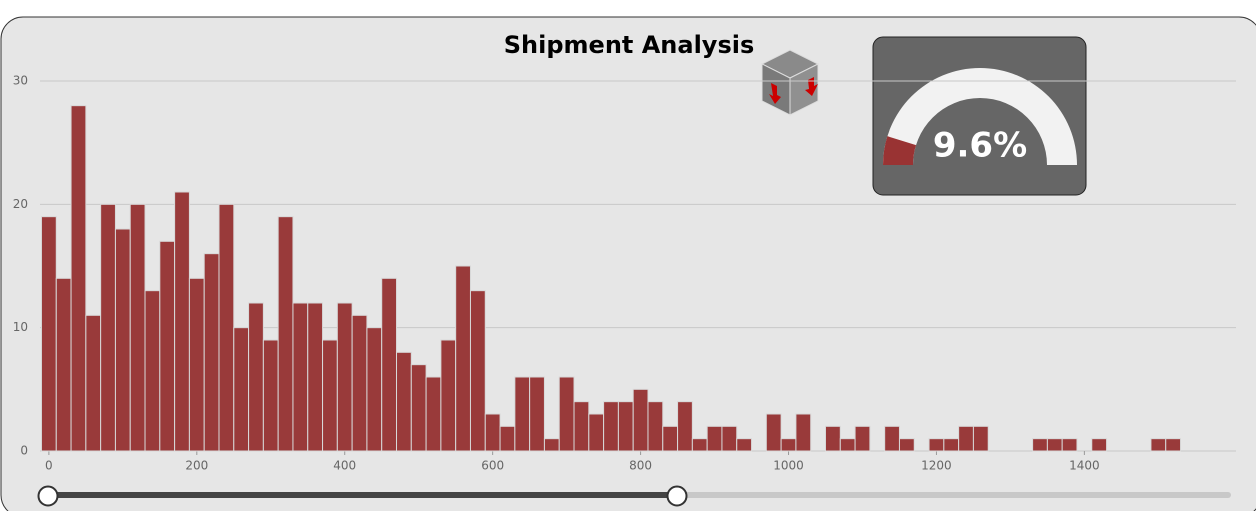 The height and width of the screenshot is (511, 1256). Describe the element at coordinates (790, 82) in the screenshot. I see `box-icon` at that location.